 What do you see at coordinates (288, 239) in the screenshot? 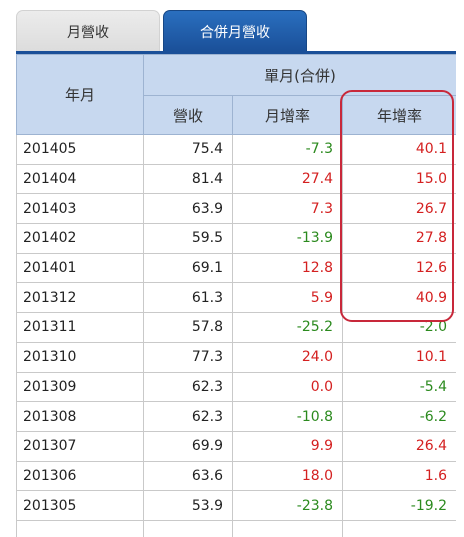
I see `cell-mom-growth: -13.9` at bounding box center [288, 239].